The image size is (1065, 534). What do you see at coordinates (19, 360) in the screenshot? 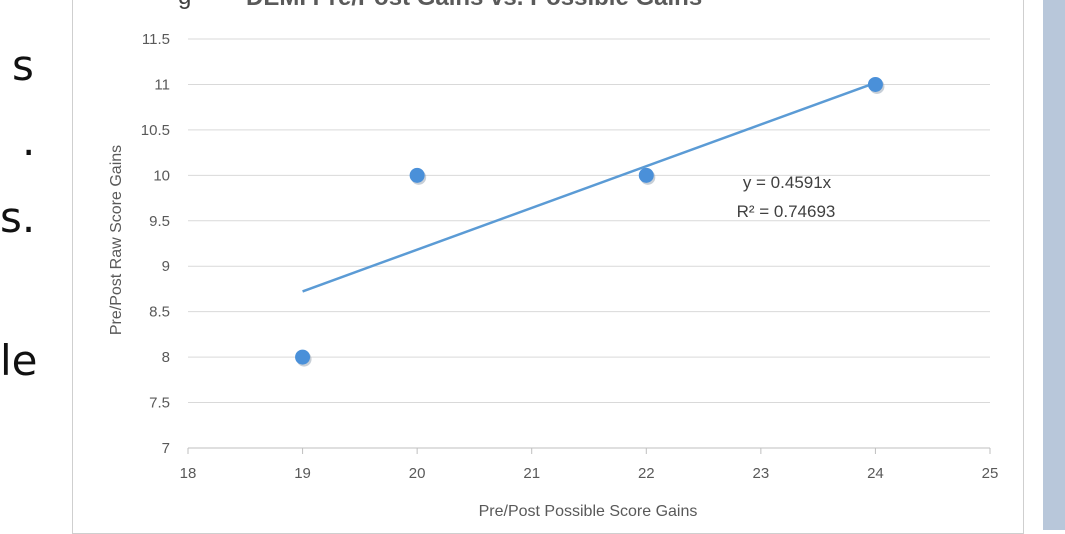
I see `slide-text-fragment-4: le` at bounding box center [19, 360].